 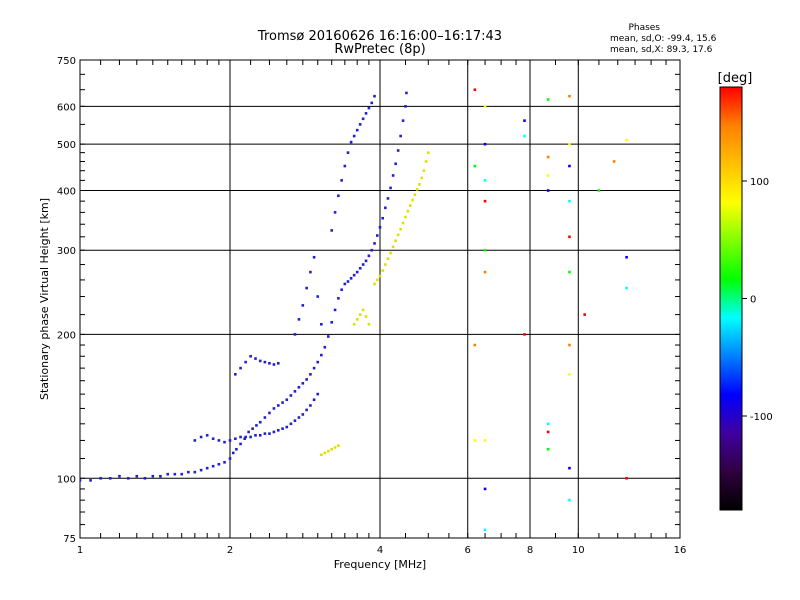 I want to click on y-tick-label: 750, so click(x=66, y=61).